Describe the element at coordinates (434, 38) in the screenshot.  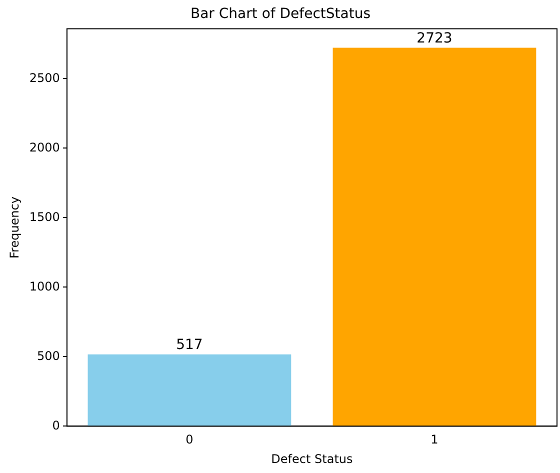
I see `data-label: 2723` at that location.